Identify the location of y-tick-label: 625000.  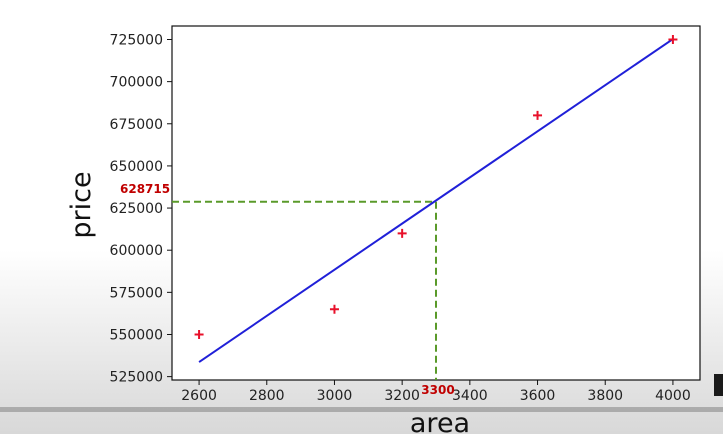
(136, 209).